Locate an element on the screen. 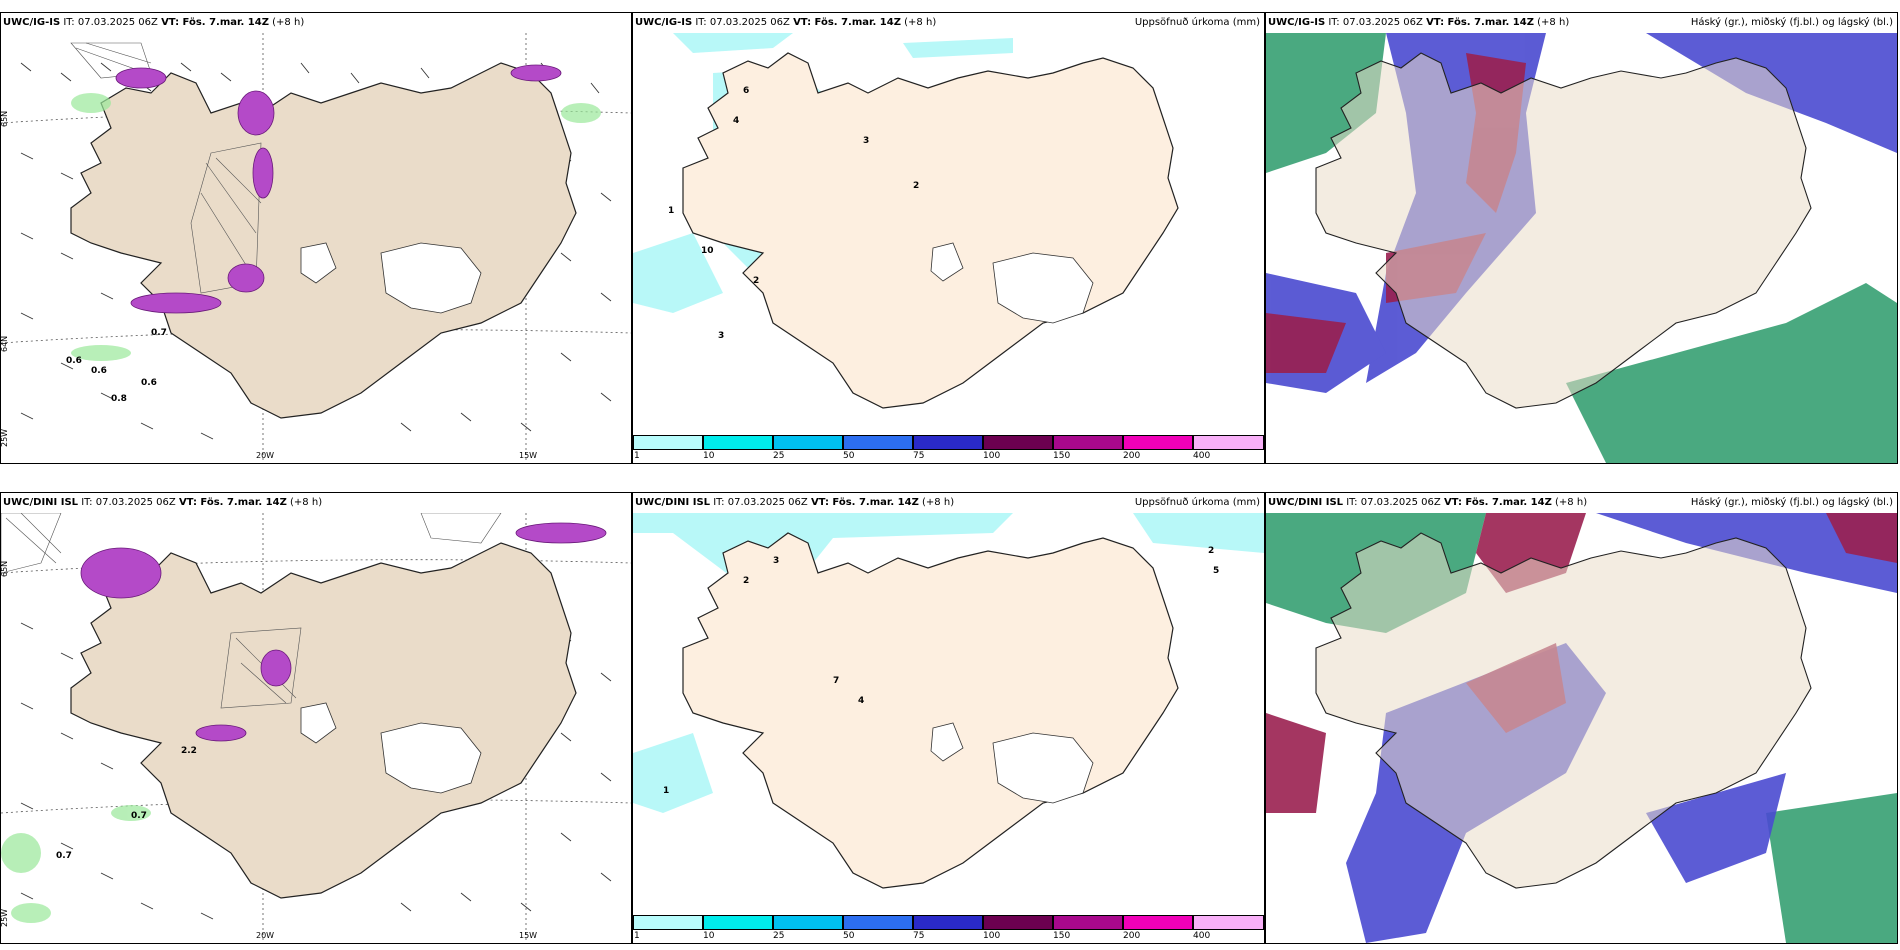  lon-label: 20W is located at coordinates (265, 455).